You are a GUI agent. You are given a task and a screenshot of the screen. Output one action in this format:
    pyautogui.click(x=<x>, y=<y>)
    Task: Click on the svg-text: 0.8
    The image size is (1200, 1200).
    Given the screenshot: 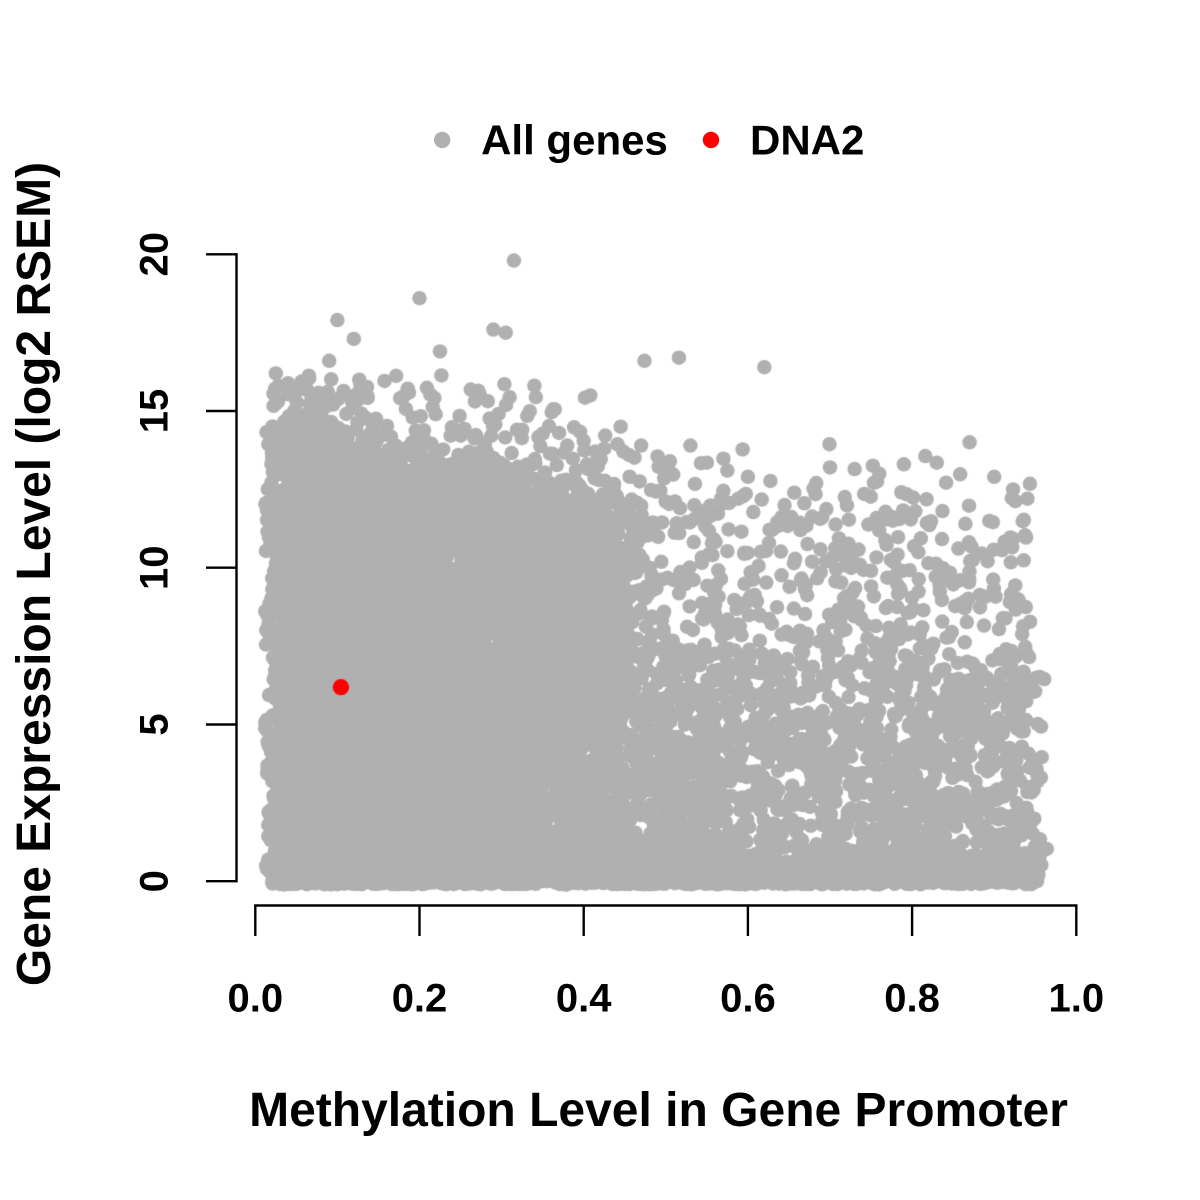 What is the action you would take?
    pyautogui.click(x=912, y=999)
    